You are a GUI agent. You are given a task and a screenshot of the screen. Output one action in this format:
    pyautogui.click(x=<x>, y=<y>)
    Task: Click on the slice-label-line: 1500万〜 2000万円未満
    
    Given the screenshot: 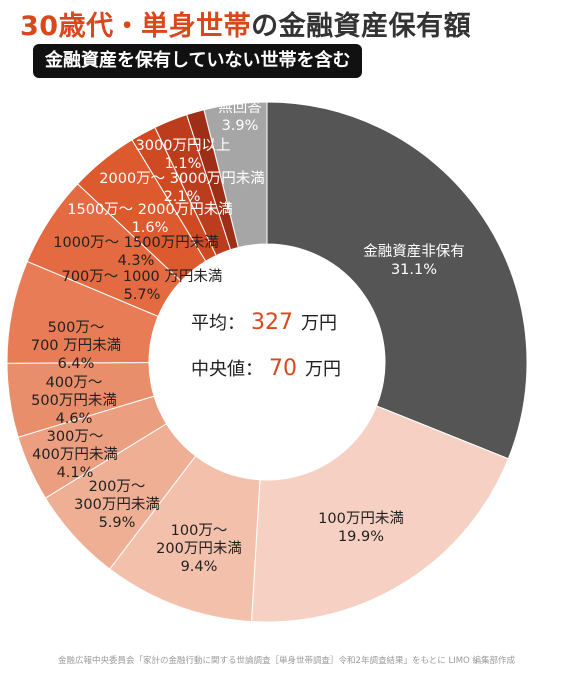 What is the action you would take?
    pyautogui.click(x=149, y=209)
    